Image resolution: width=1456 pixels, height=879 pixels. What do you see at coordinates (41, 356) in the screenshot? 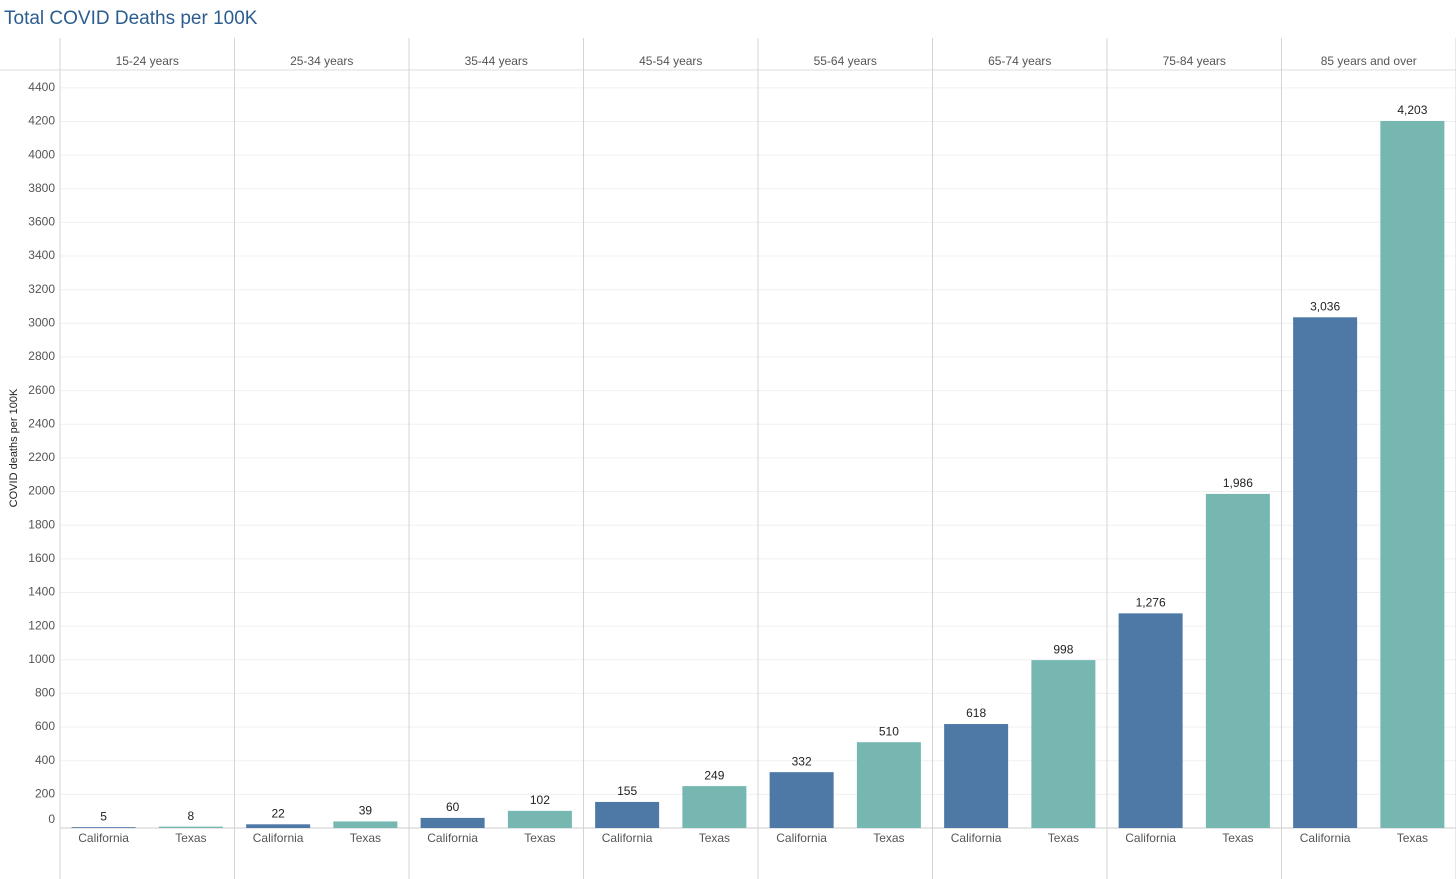
I see `y-tick-label: 2800` at bounding box center [41, 356].